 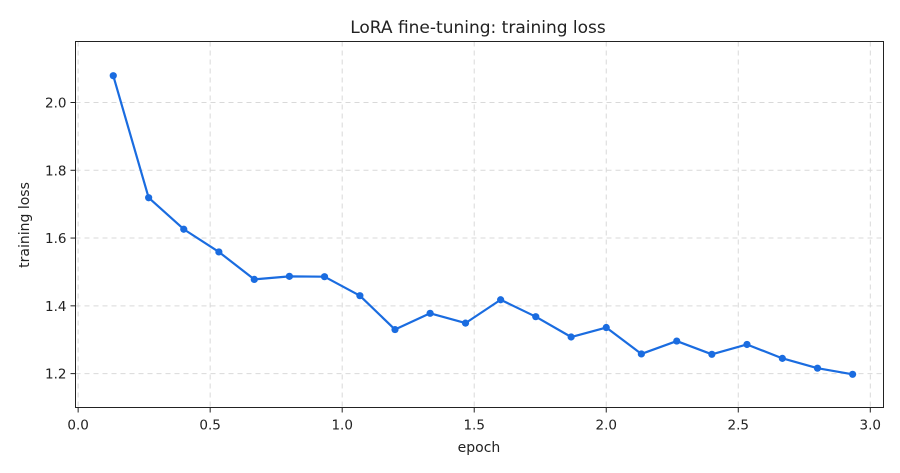 What do you see at coordinates (25, 225) in the screenshot?
I see `y-axis-label: training loss` at bounding box center [25, 225].